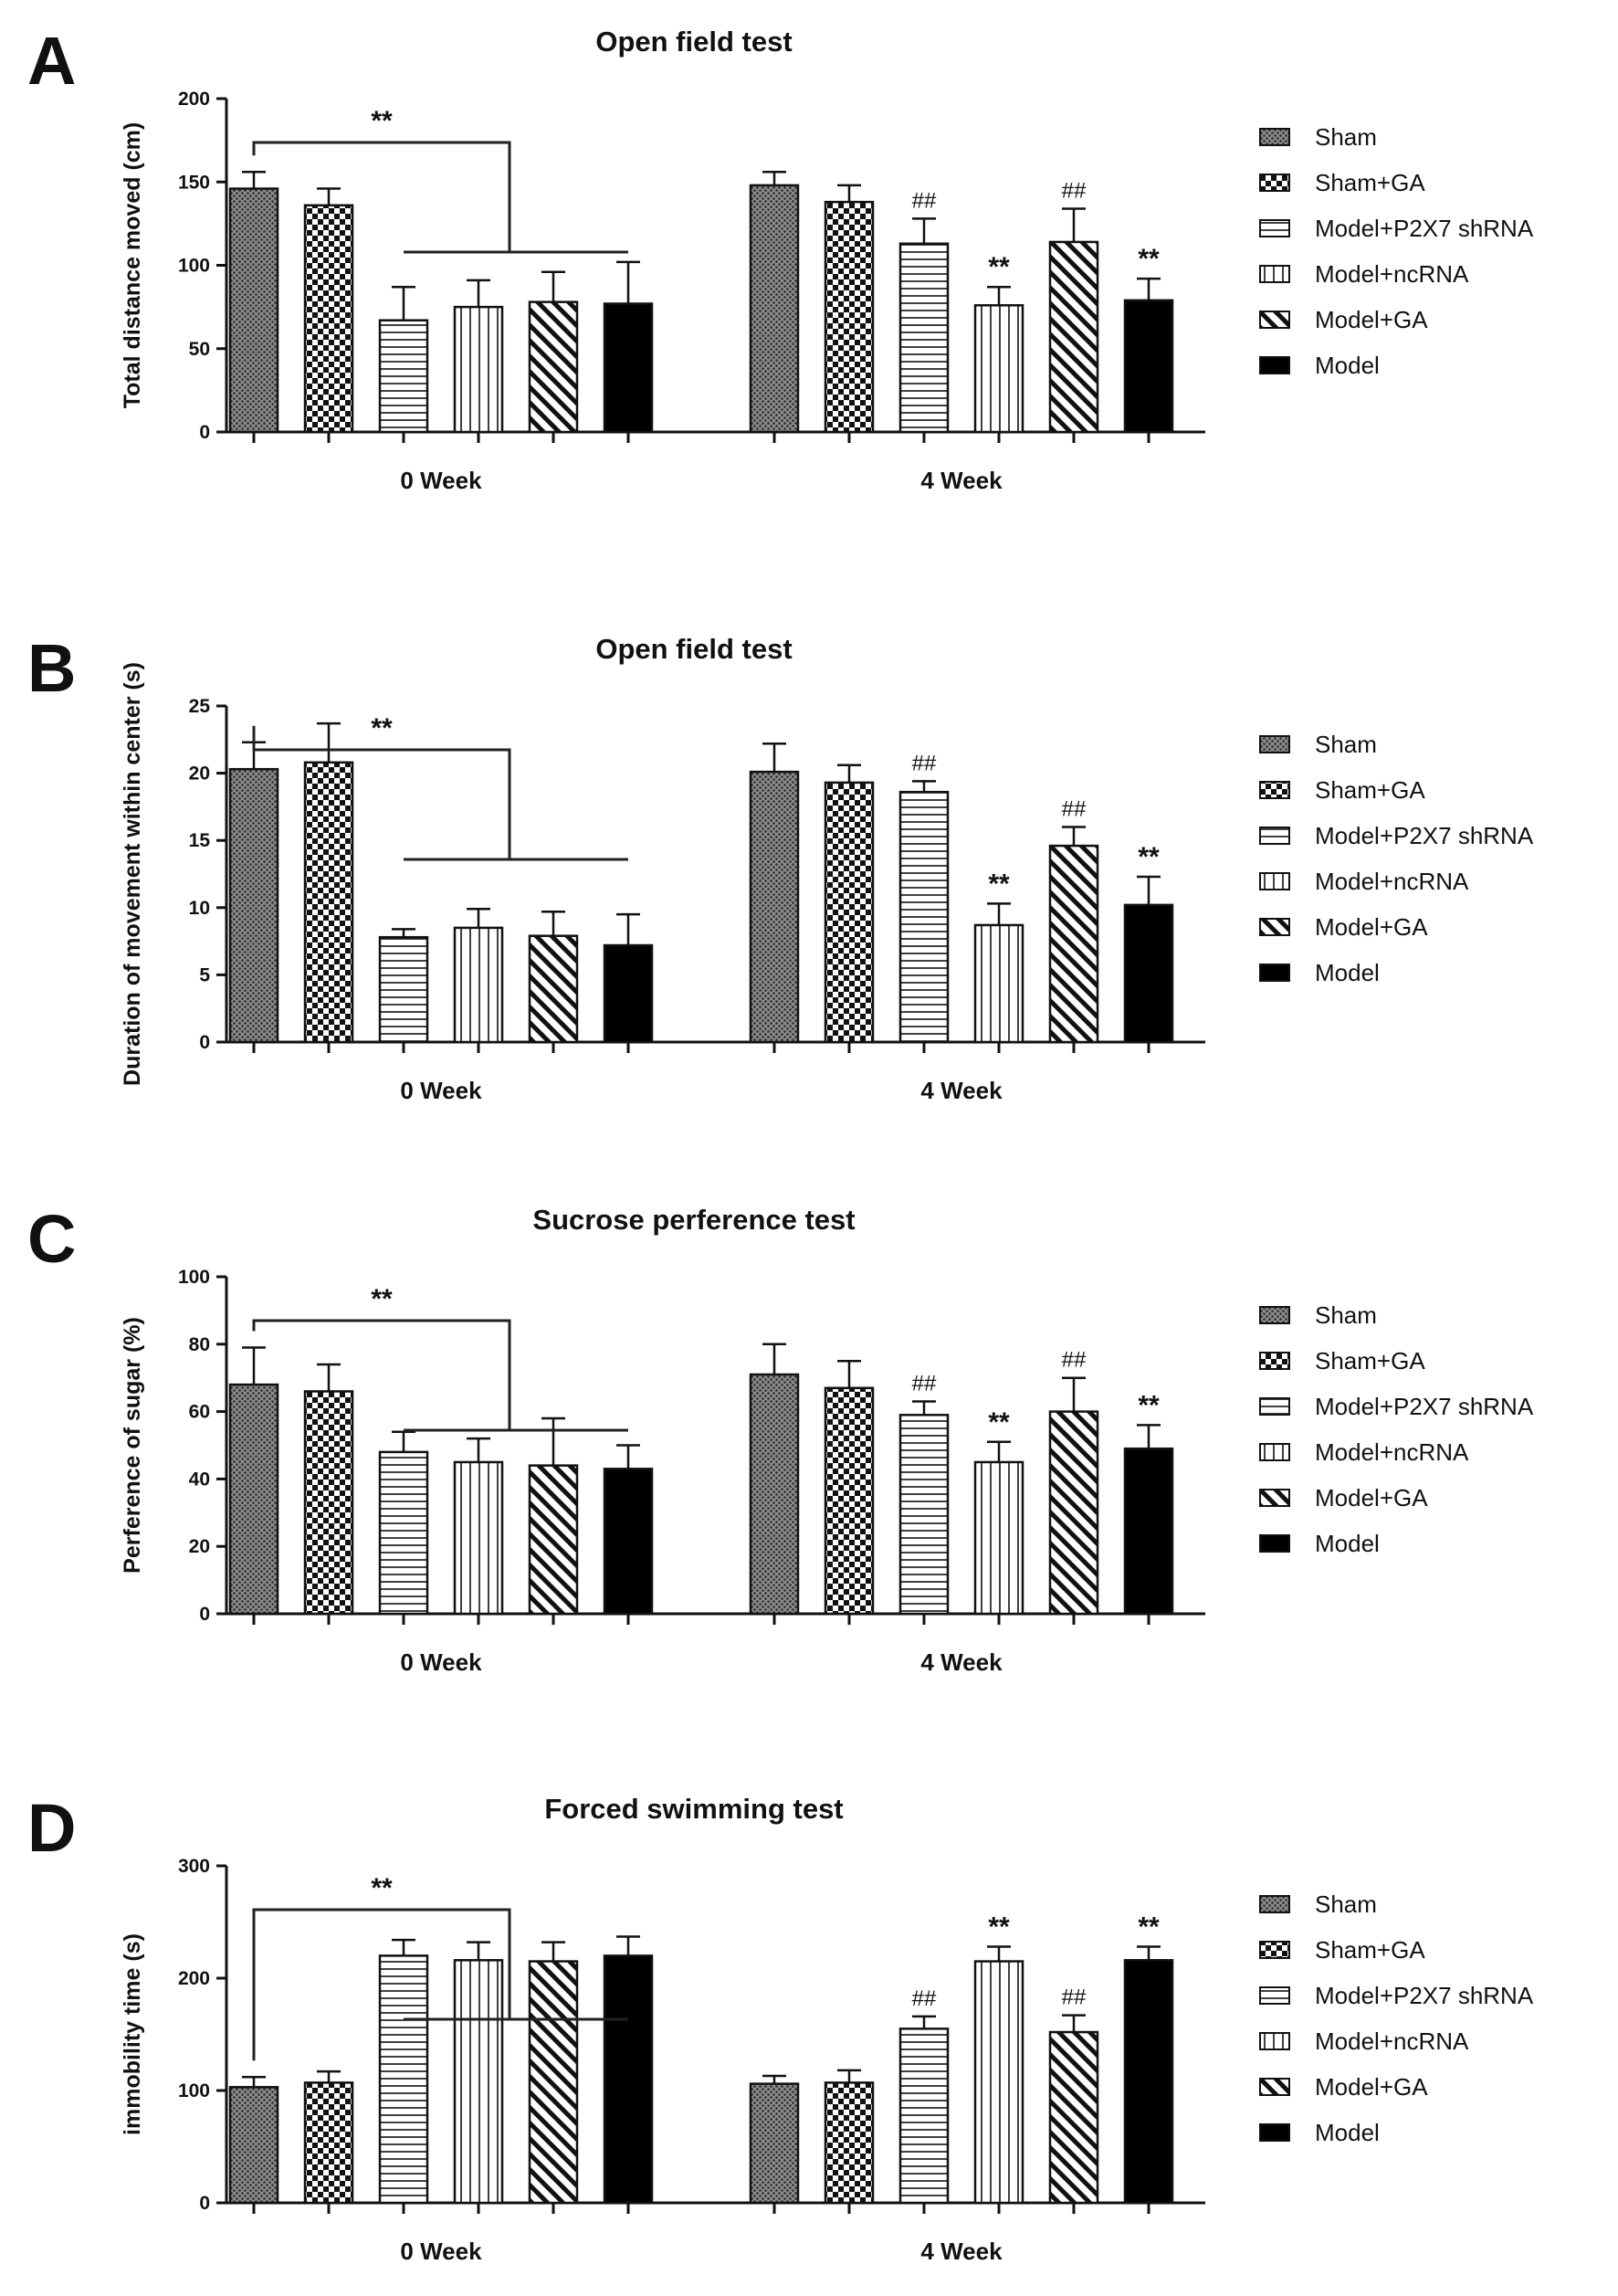  Describe the element at coordinates (132, 265) in the screenshot. I see `y-axis-title: Total distance moved (cm)` at that location.